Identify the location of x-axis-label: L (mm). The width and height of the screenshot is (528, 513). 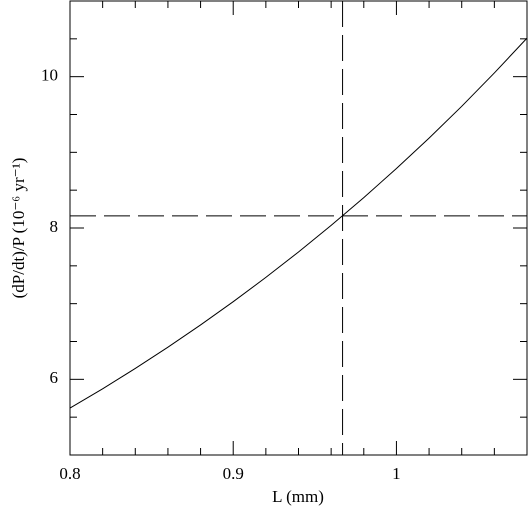
(298, 496).